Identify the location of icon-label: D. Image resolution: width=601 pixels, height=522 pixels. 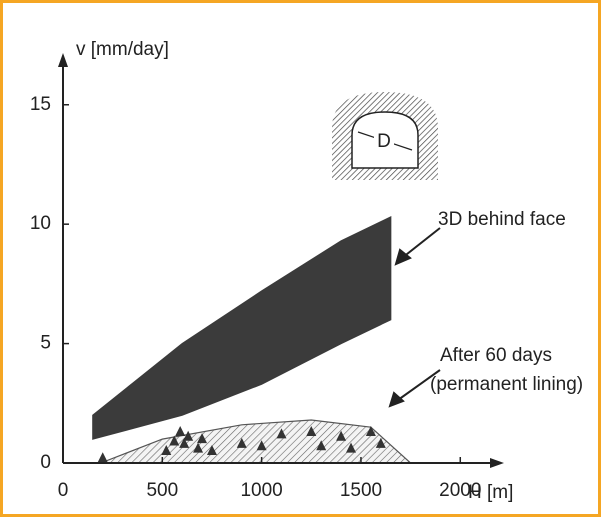
(384, 141).